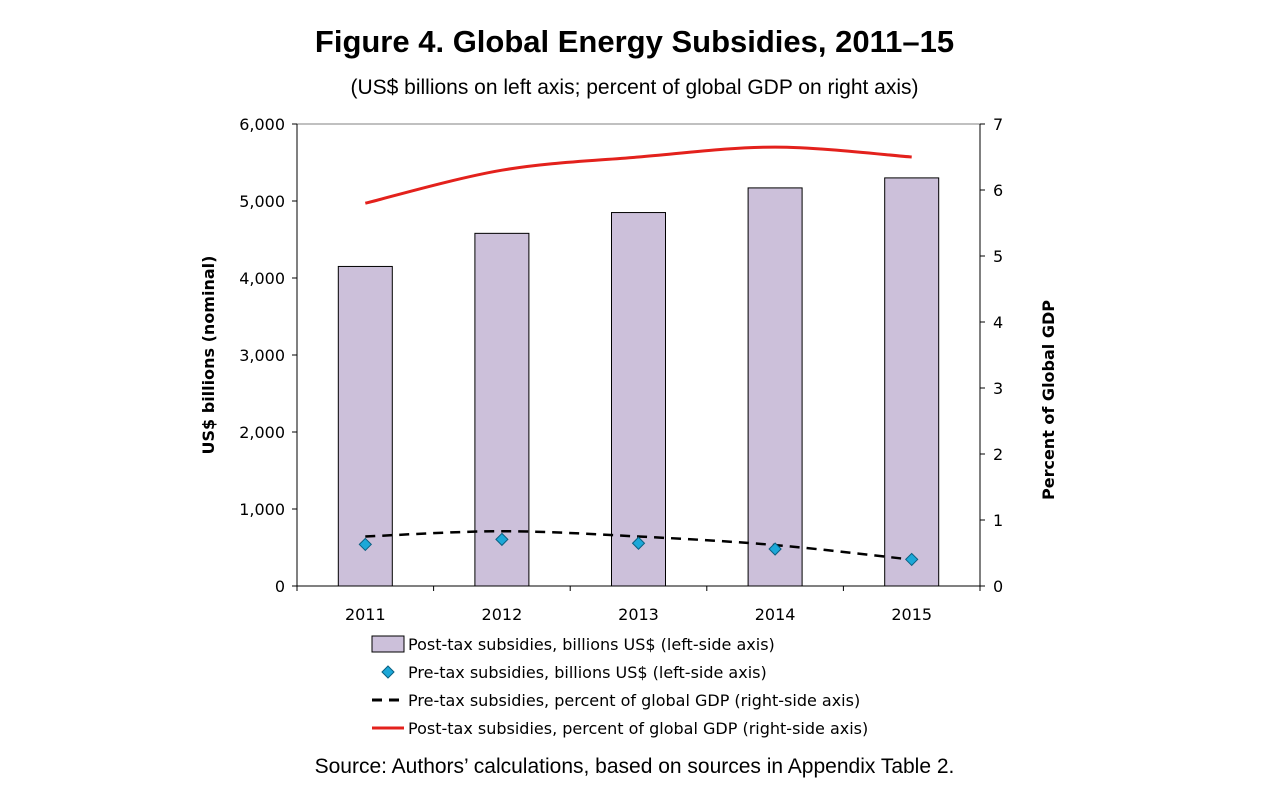 Image resolution: width=1269 pixels, height=810 pixels. I want to click on right-axis-tick-label: 5, so click(998, 256).